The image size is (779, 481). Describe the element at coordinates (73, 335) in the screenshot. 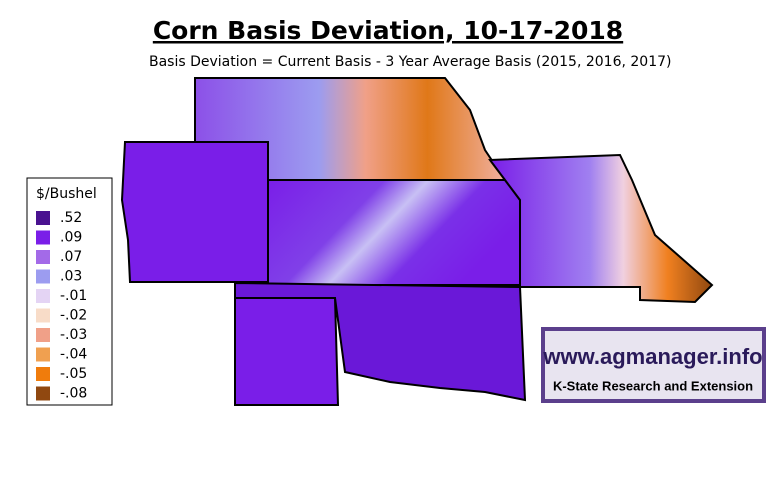

I see `legend-label: -.03` at that location.